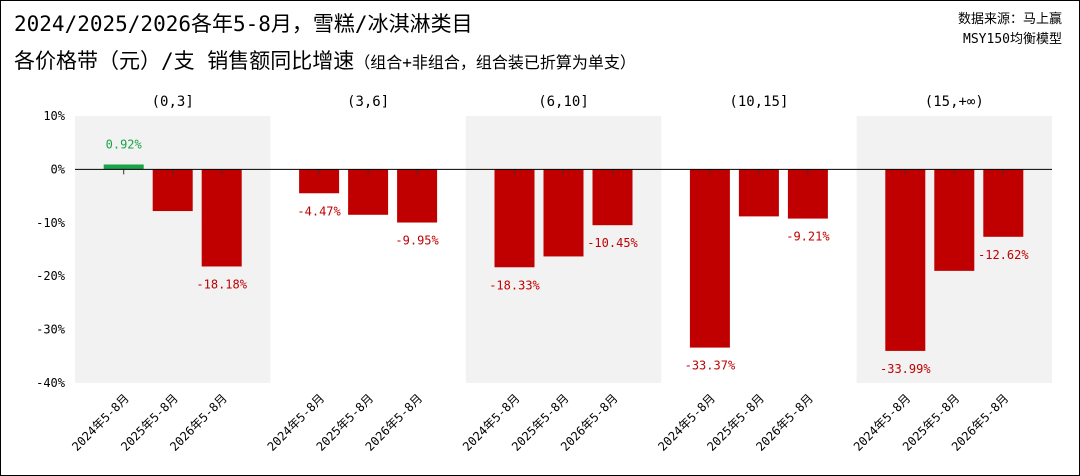 The image size is (1080, 476). What do you see at coordinates (710, 366) in the screenshot?
I see `data-label: -33.37%` at bounding box center [710, 366].